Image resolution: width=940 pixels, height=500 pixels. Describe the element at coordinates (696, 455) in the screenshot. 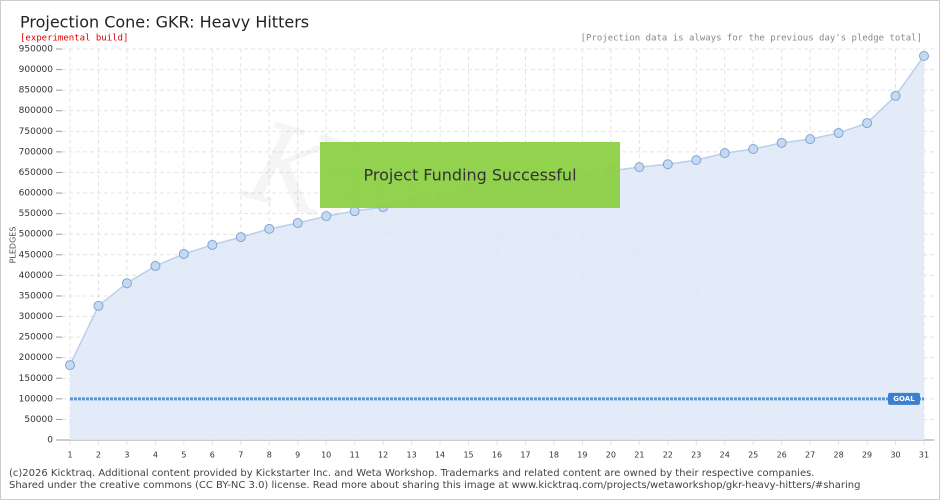

I see `x-tick-label: 23` at that location.